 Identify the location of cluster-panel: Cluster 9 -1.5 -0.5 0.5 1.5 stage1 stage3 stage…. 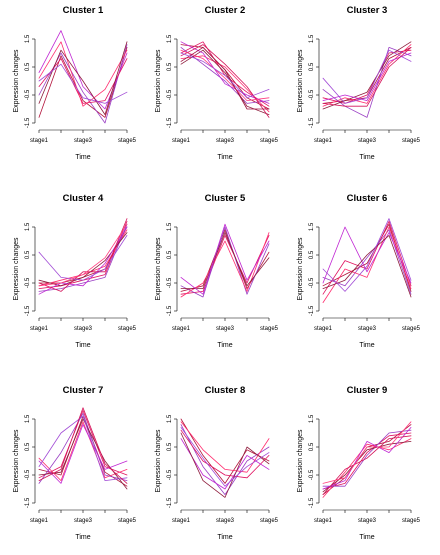
(359, 463).